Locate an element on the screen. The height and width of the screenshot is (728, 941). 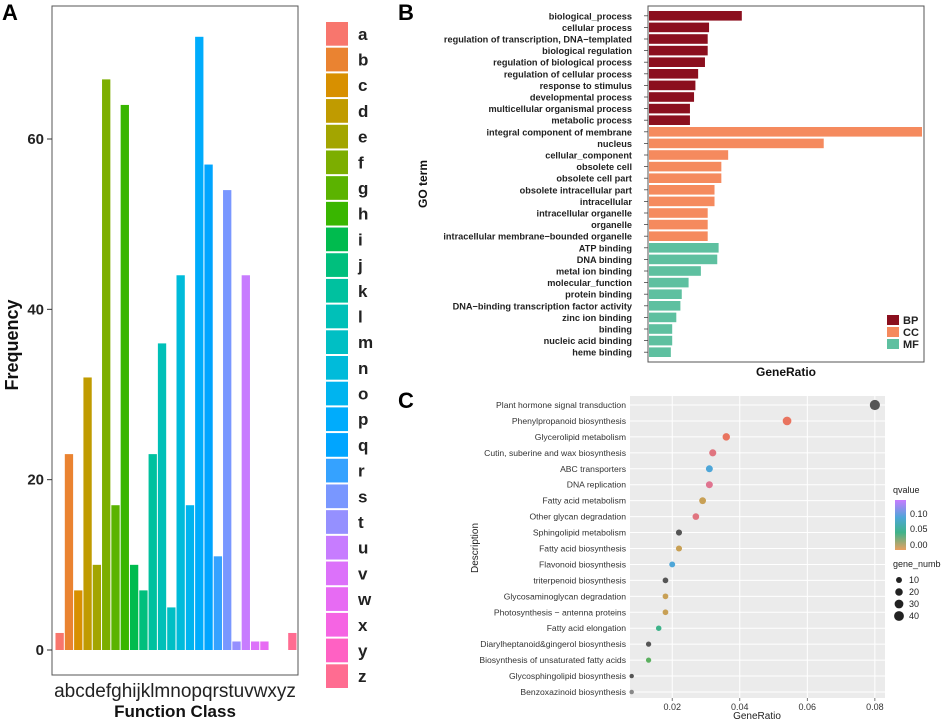
bar-e is located at coordinates (97, 607).